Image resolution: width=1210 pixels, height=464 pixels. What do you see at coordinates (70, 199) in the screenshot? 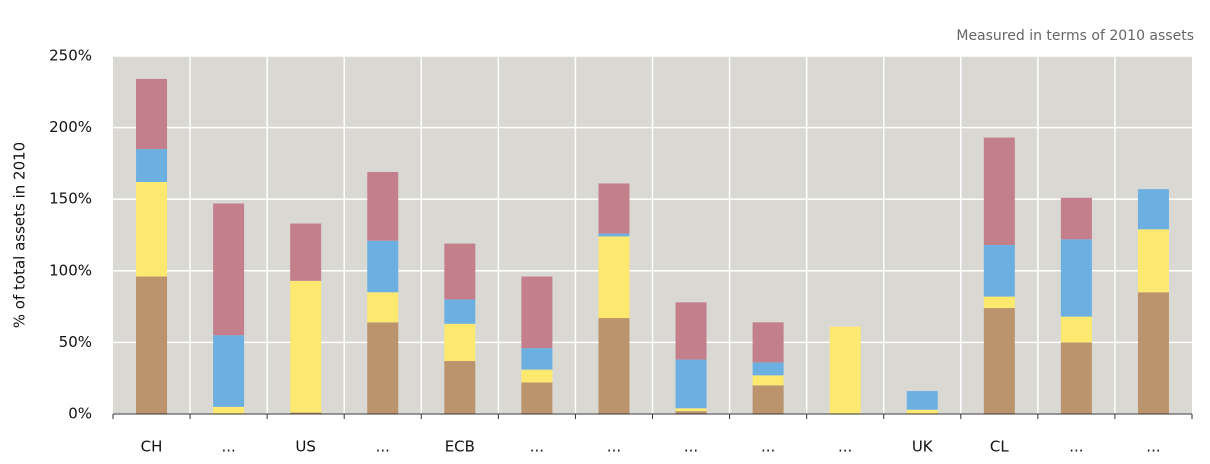
I see `y-tick-label: 150%` at bounding box center [70, 199].